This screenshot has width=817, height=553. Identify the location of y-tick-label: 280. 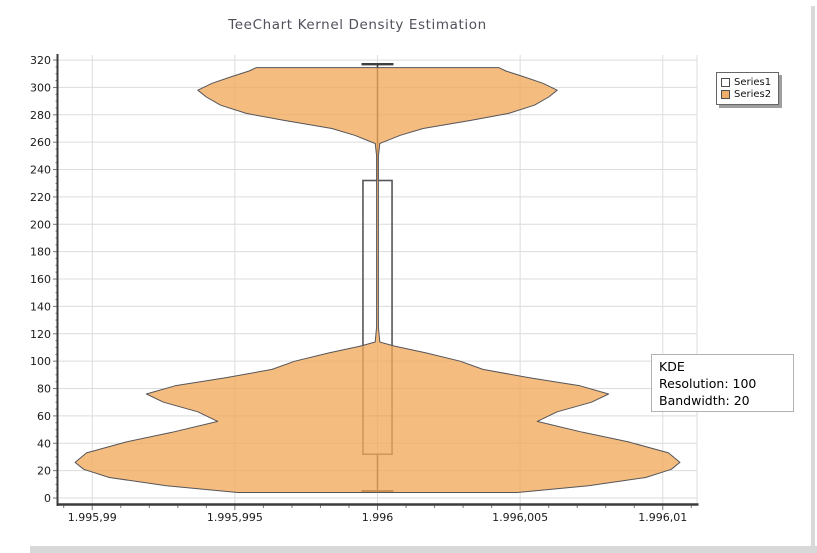
(40, 115).